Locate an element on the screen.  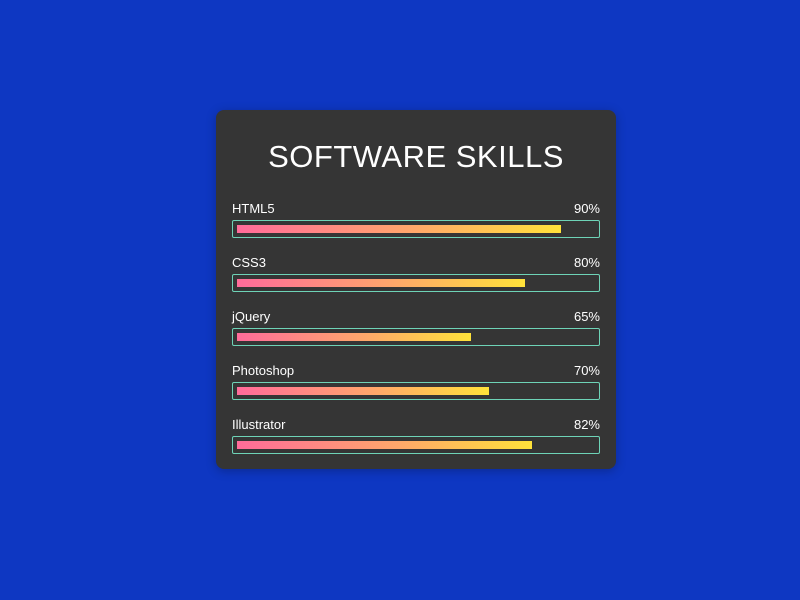
skill-header: Photoshop 70% is located at coordinates (416, 371).